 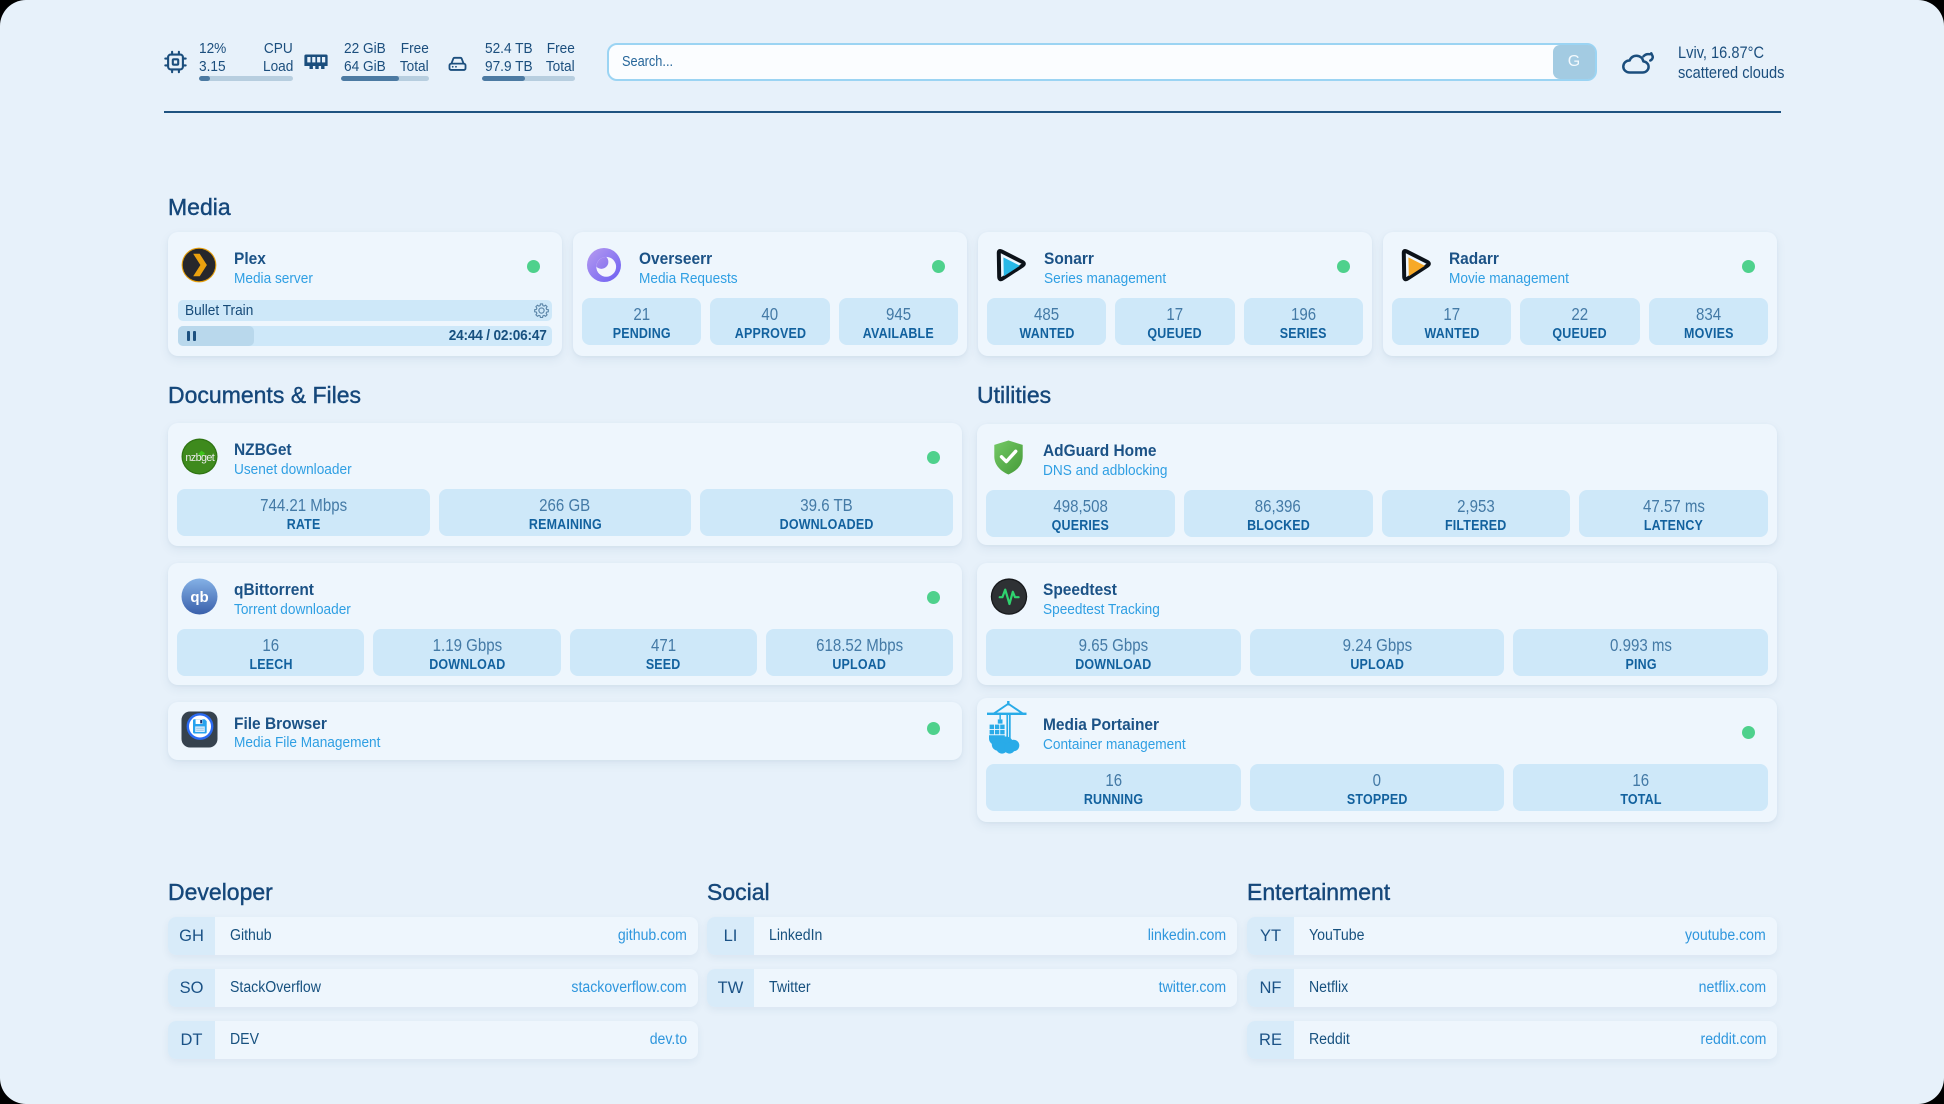 I want to click on svg-text: qb, so click(x=199, y=597).